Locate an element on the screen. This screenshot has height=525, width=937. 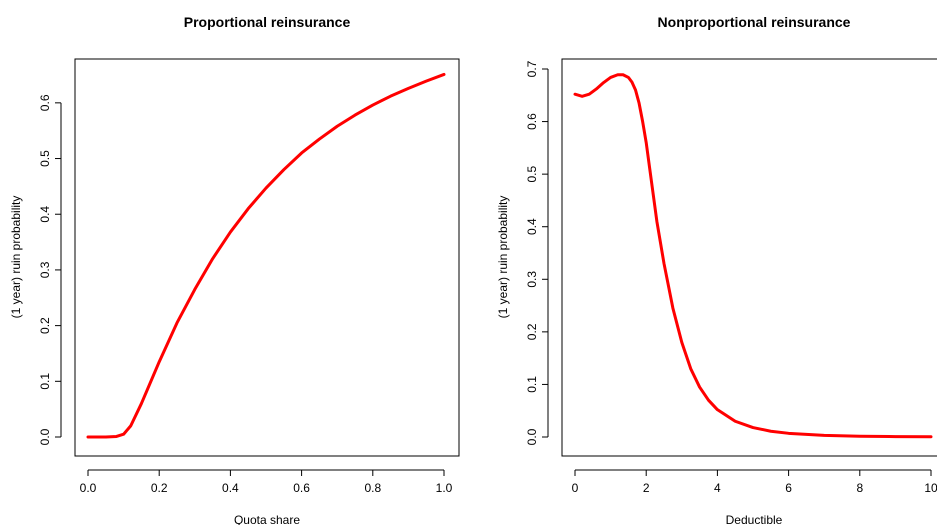
x-tick-label: 0.8 is located at coordinates (372, 488).